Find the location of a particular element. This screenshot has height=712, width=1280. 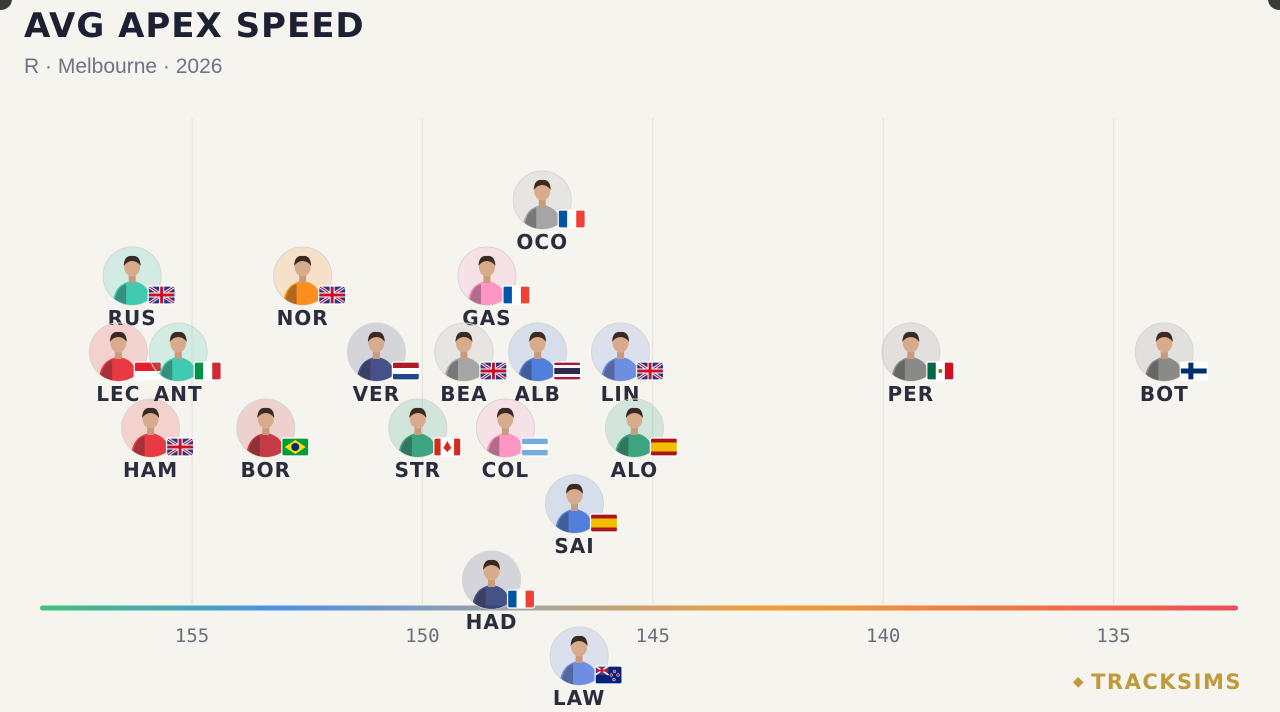

flag-cross-h-red is located at coordinates (332, 295).